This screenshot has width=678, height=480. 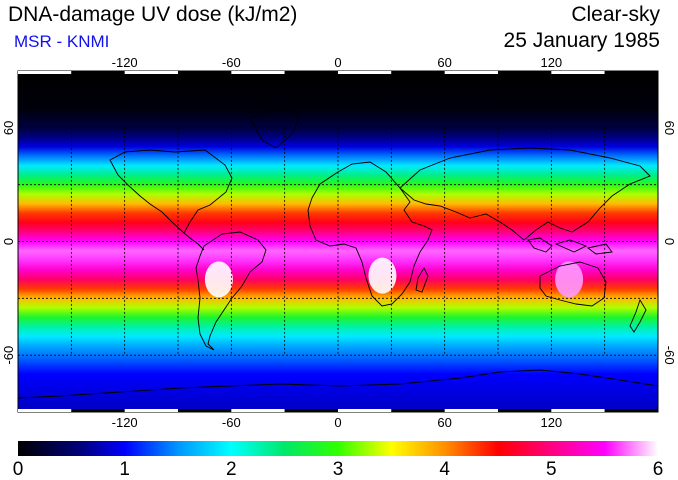 I want to click on date-label: 25 January 1985, so click(x=581, y=40).